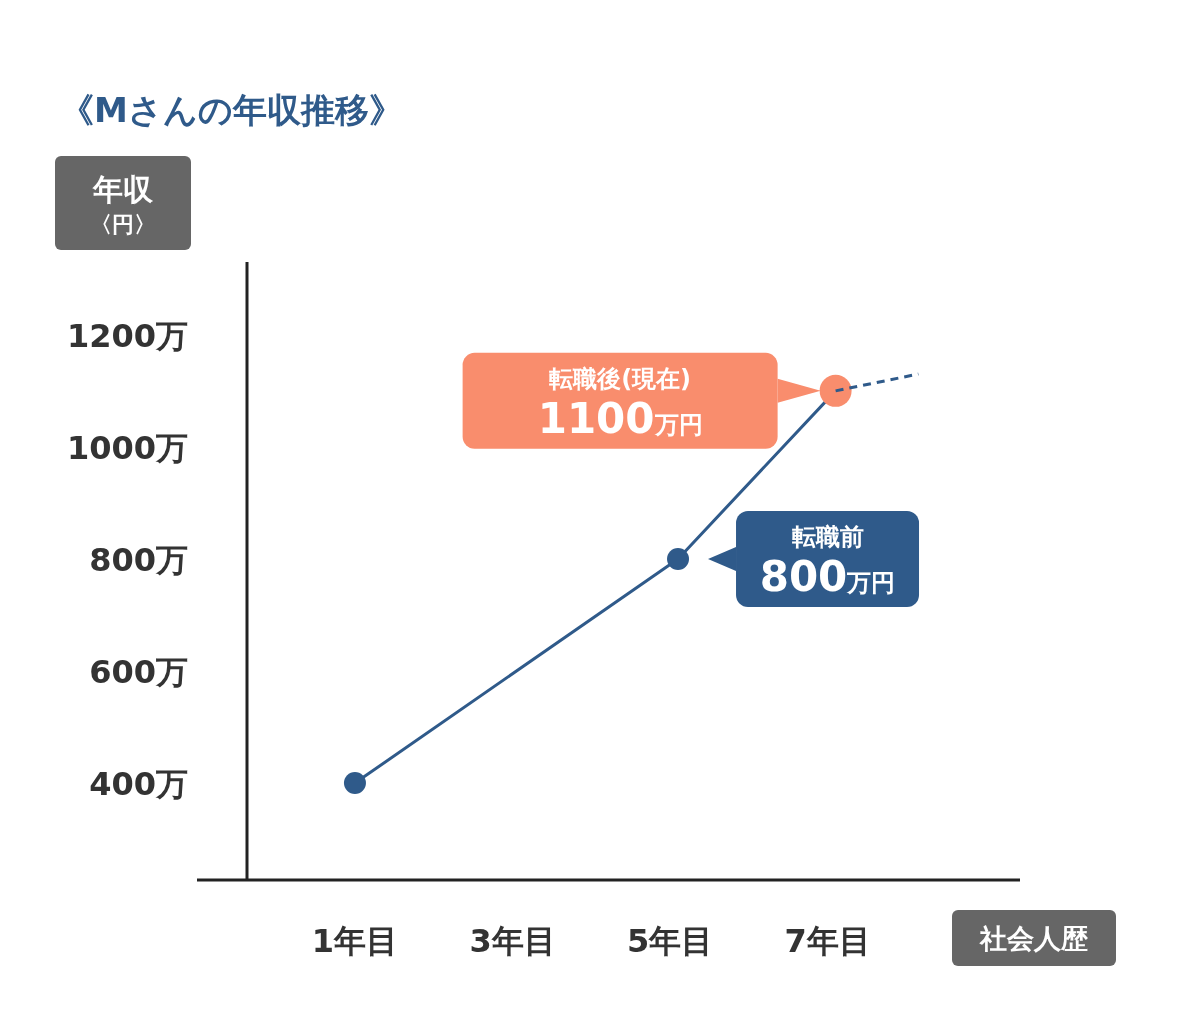 The image size is (1200, 1034). What do you see at coordinates (512, 941) in the screenshot?
I see `x-tick-label: 3年目` at bounding box center [512, 941].